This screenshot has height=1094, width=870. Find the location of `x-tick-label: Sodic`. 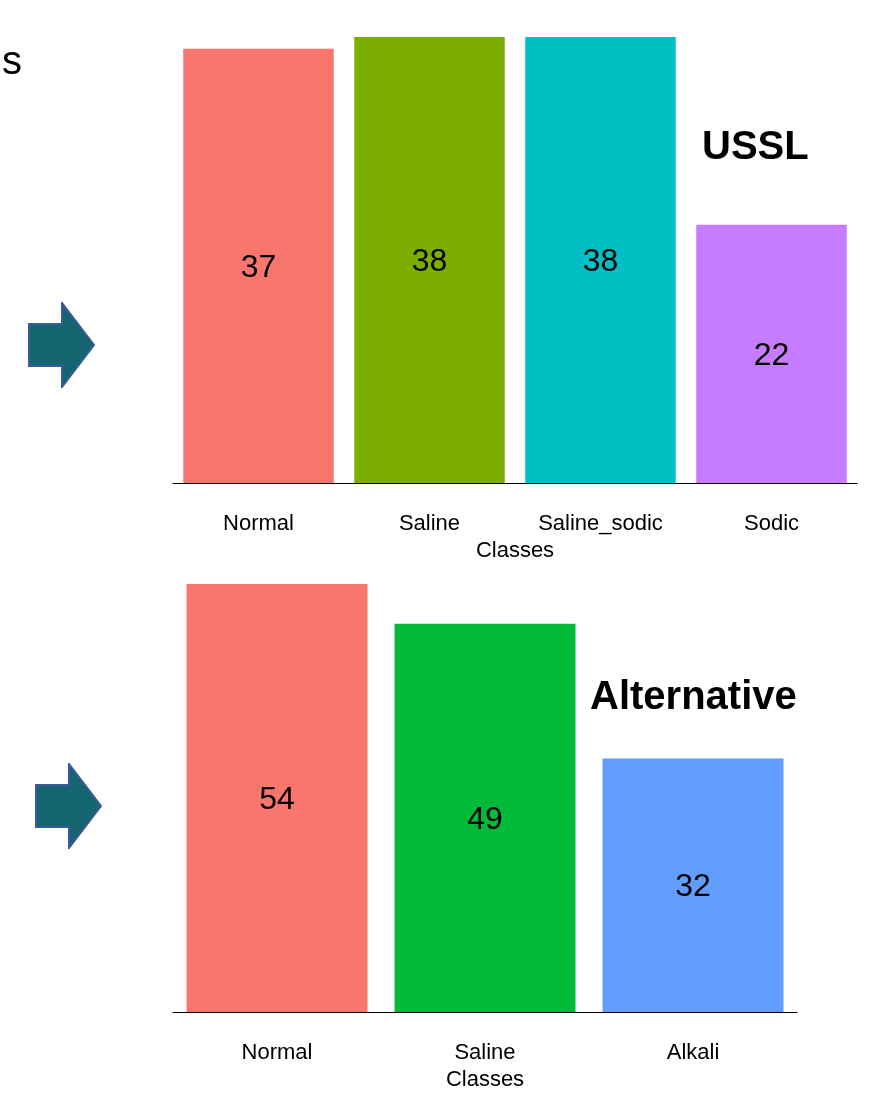

x-tick-label: Sodic is located at coordinates (771, 522).